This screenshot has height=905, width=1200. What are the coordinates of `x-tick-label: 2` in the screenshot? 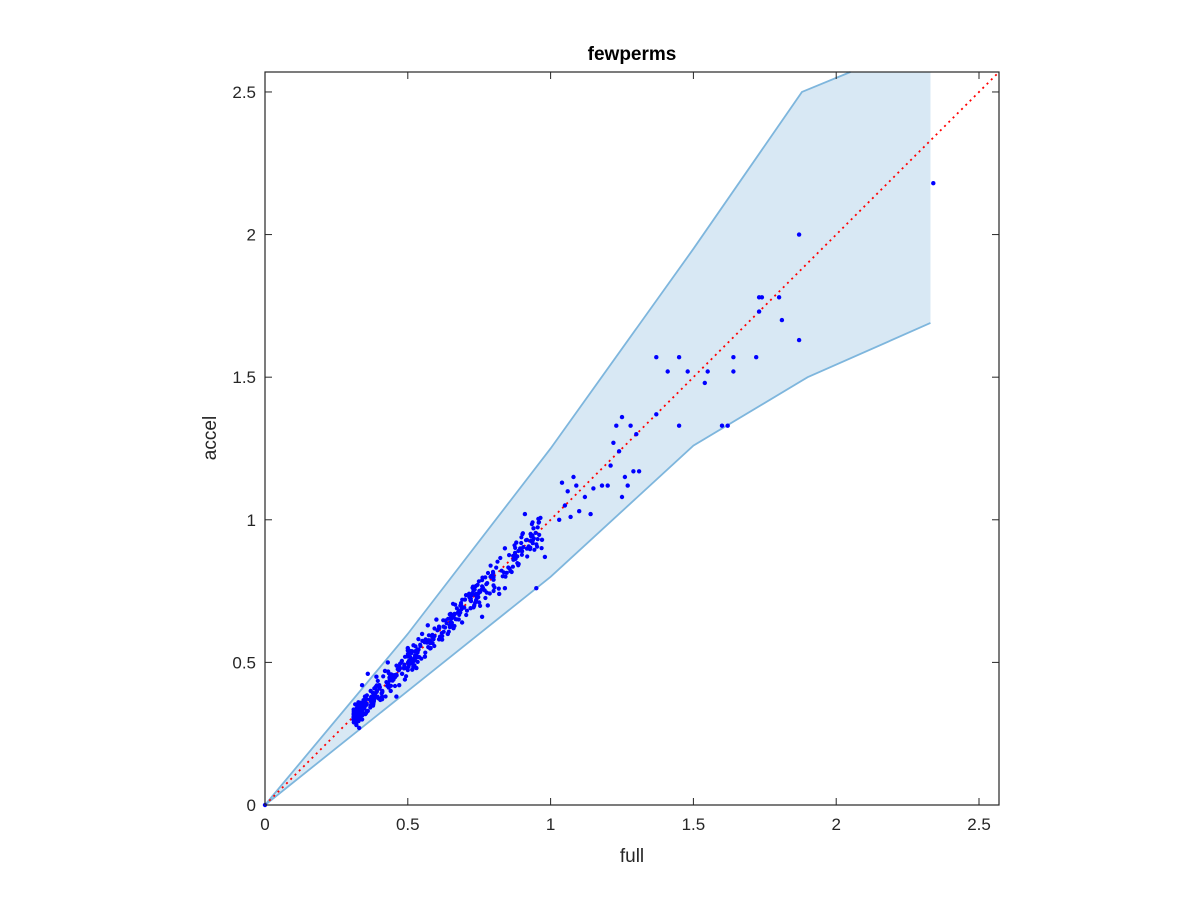 It's located at (835, 824).